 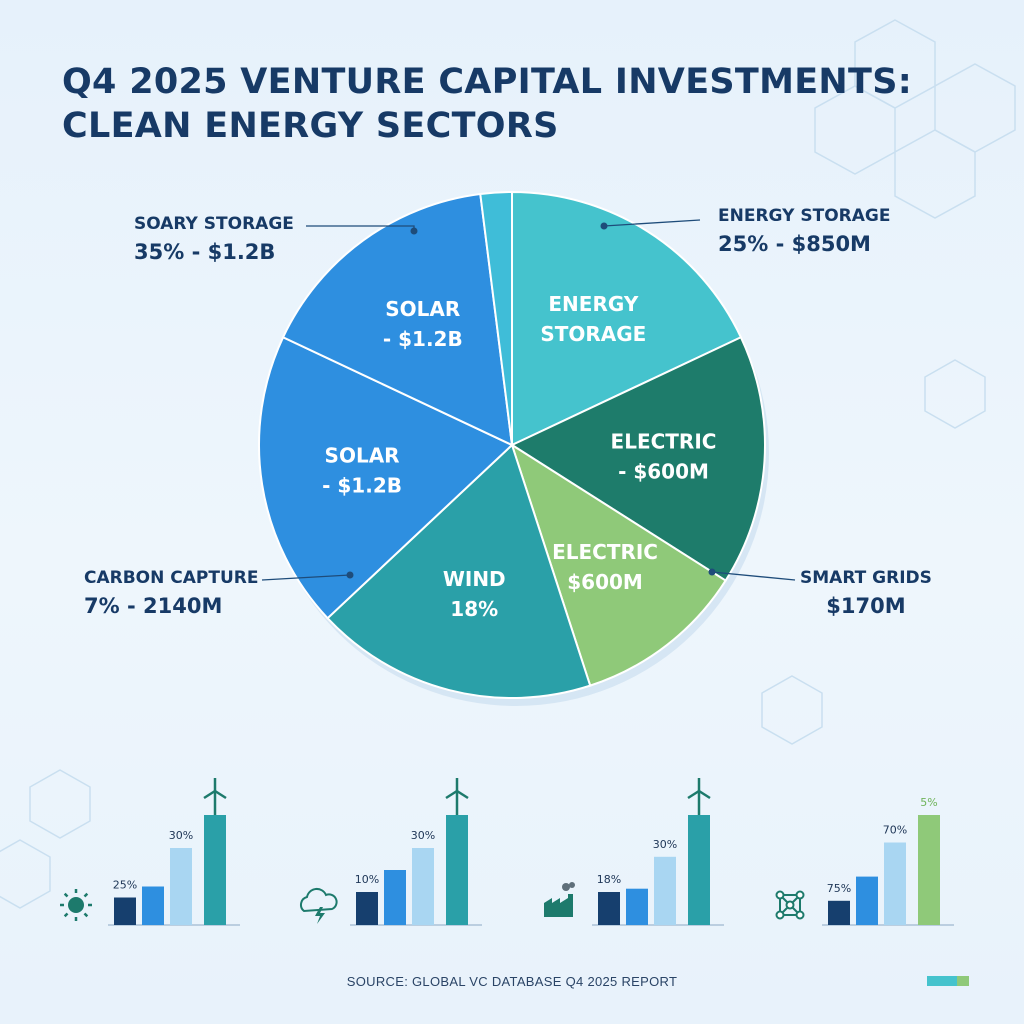 What do you see at coordinates (171, 592) in the screenshot?
I see `callout-carbon-capture: CARBON CAPTURE 7% - 2140M` at bounding box center [171, 592].